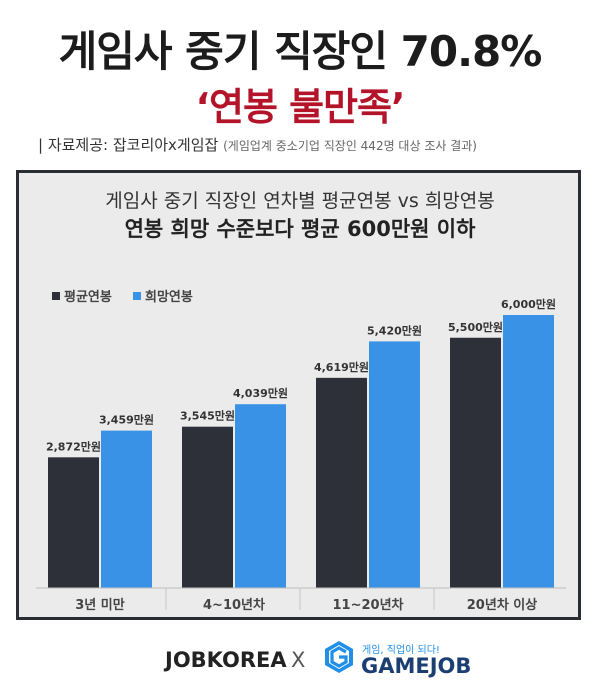 This screenshot has width=600, height=691. What do you see at coordinates (226, 660) in the screenshot?
I see `jobkorea-logo: JOBKOREA` at bounding box center [226, 660].